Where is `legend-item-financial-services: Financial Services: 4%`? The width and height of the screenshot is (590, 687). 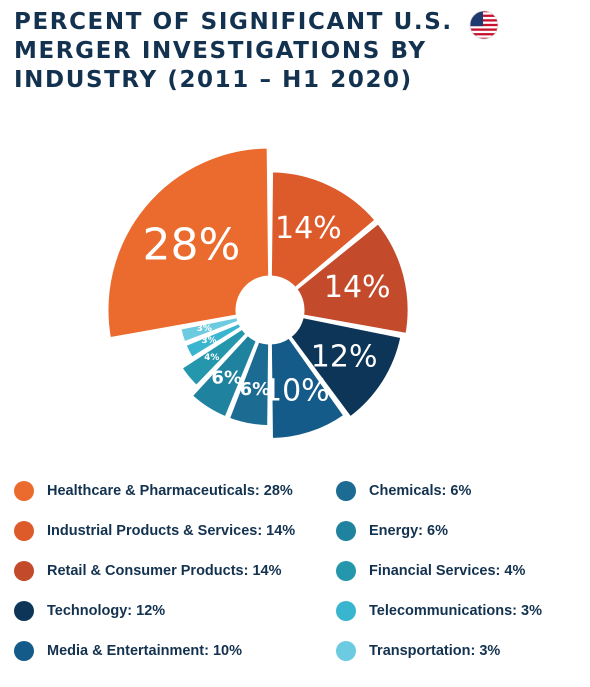 legend-item-financial-services: Financial Services: 4% is located at coordinates (430, 571).